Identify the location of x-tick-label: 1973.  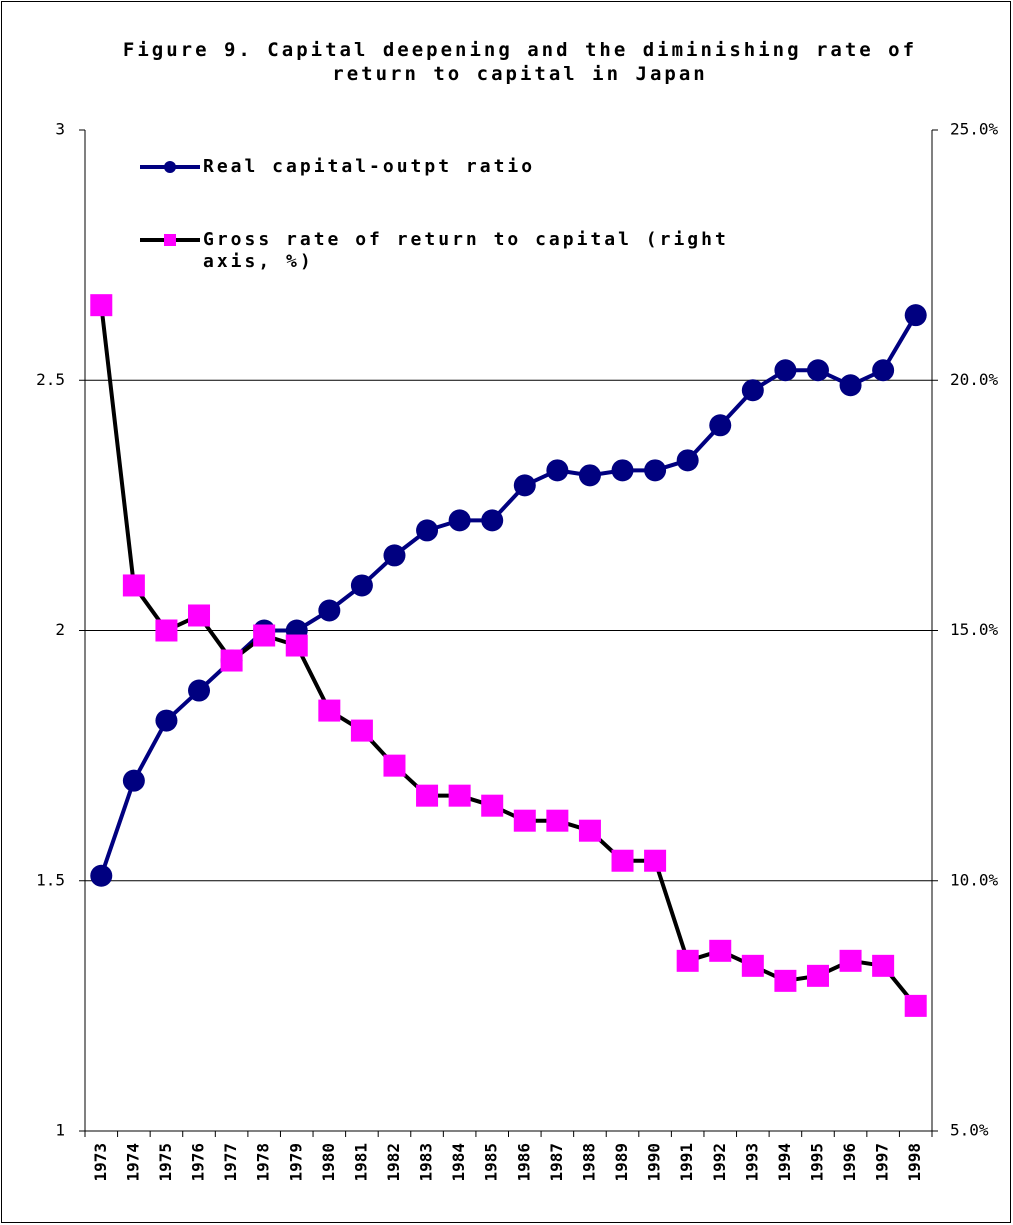
(100, 1162).